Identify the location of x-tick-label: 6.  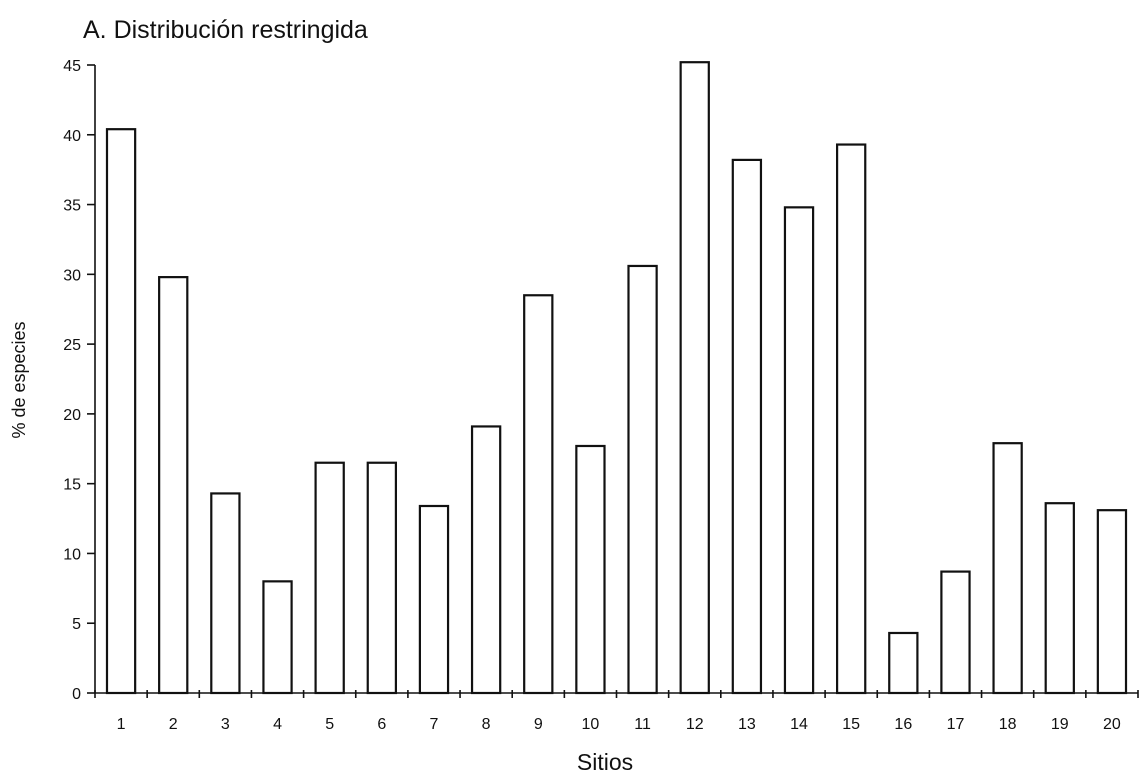
(381, 724).